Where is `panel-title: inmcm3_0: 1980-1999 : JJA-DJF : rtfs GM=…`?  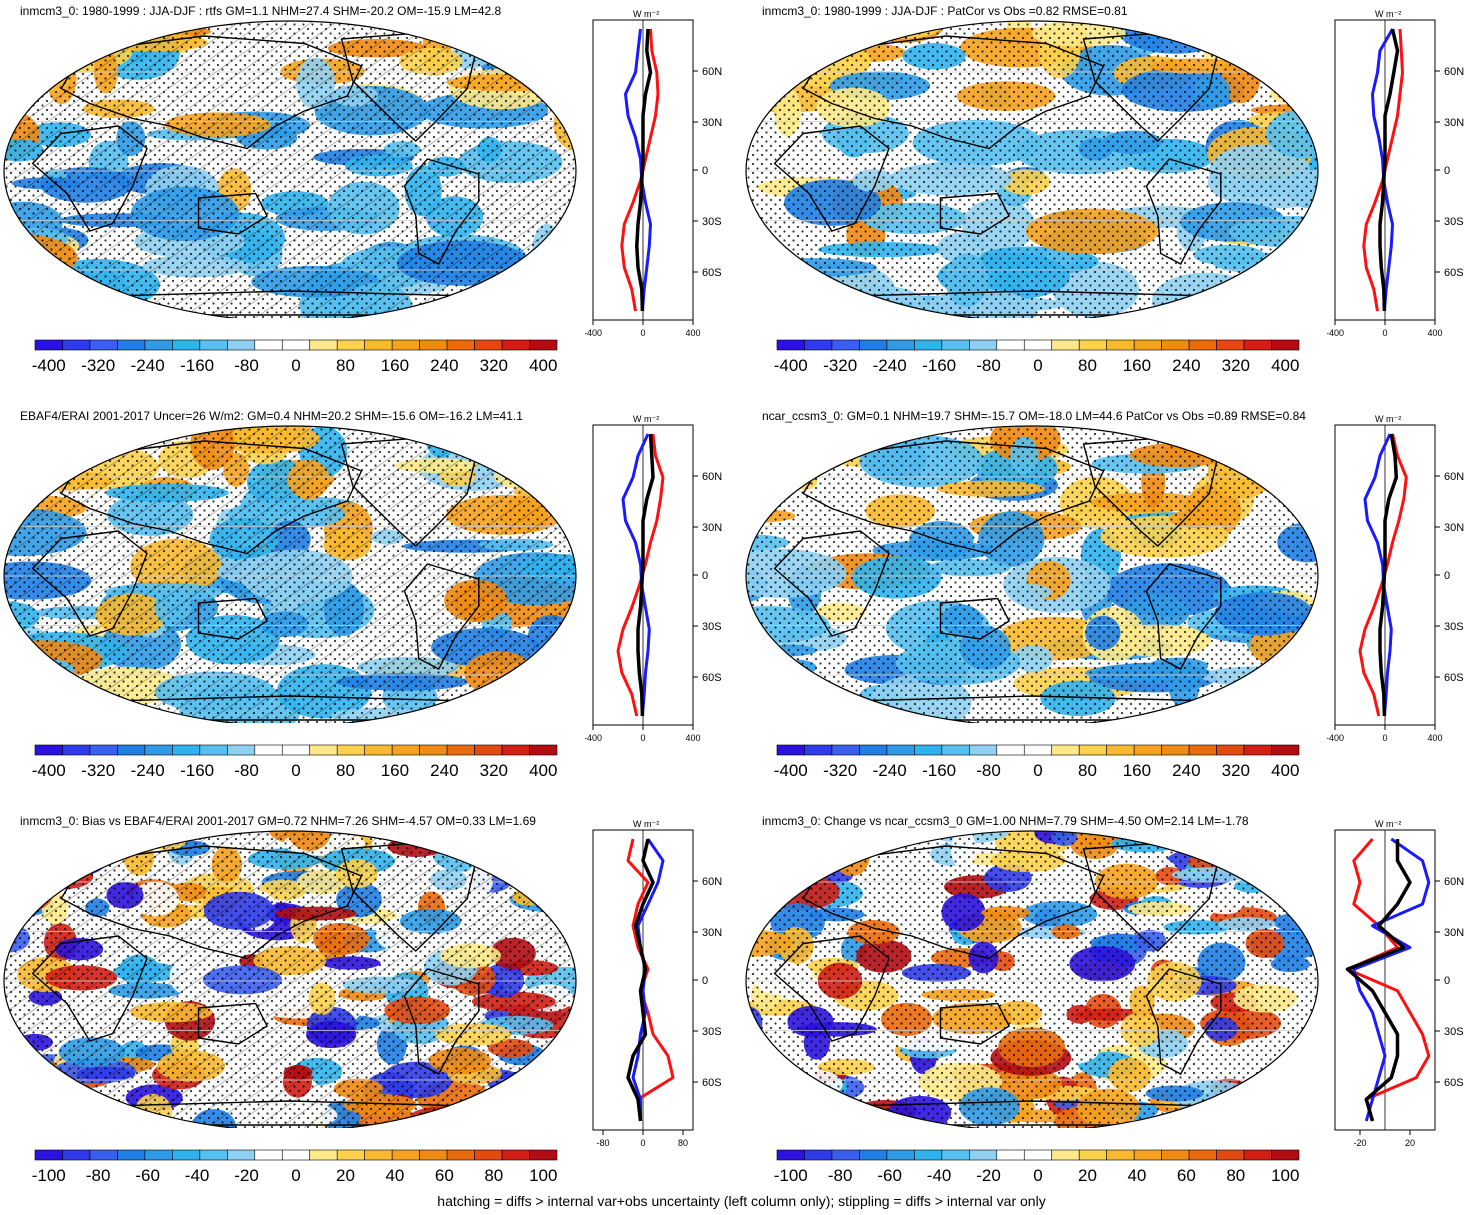 panel-title: inmcm3_0: 1980-1999 : JJA-DJF : rtfs GM=… is located at coordinates (261, 11).